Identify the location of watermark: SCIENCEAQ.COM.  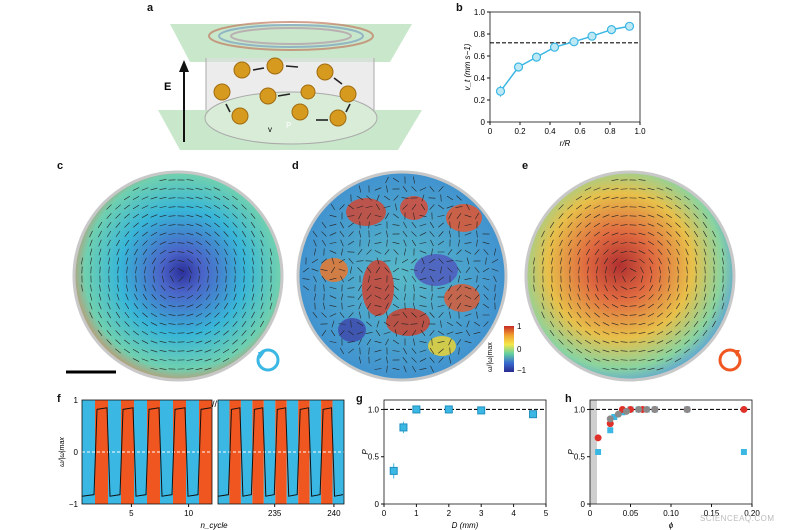
(737, 518).